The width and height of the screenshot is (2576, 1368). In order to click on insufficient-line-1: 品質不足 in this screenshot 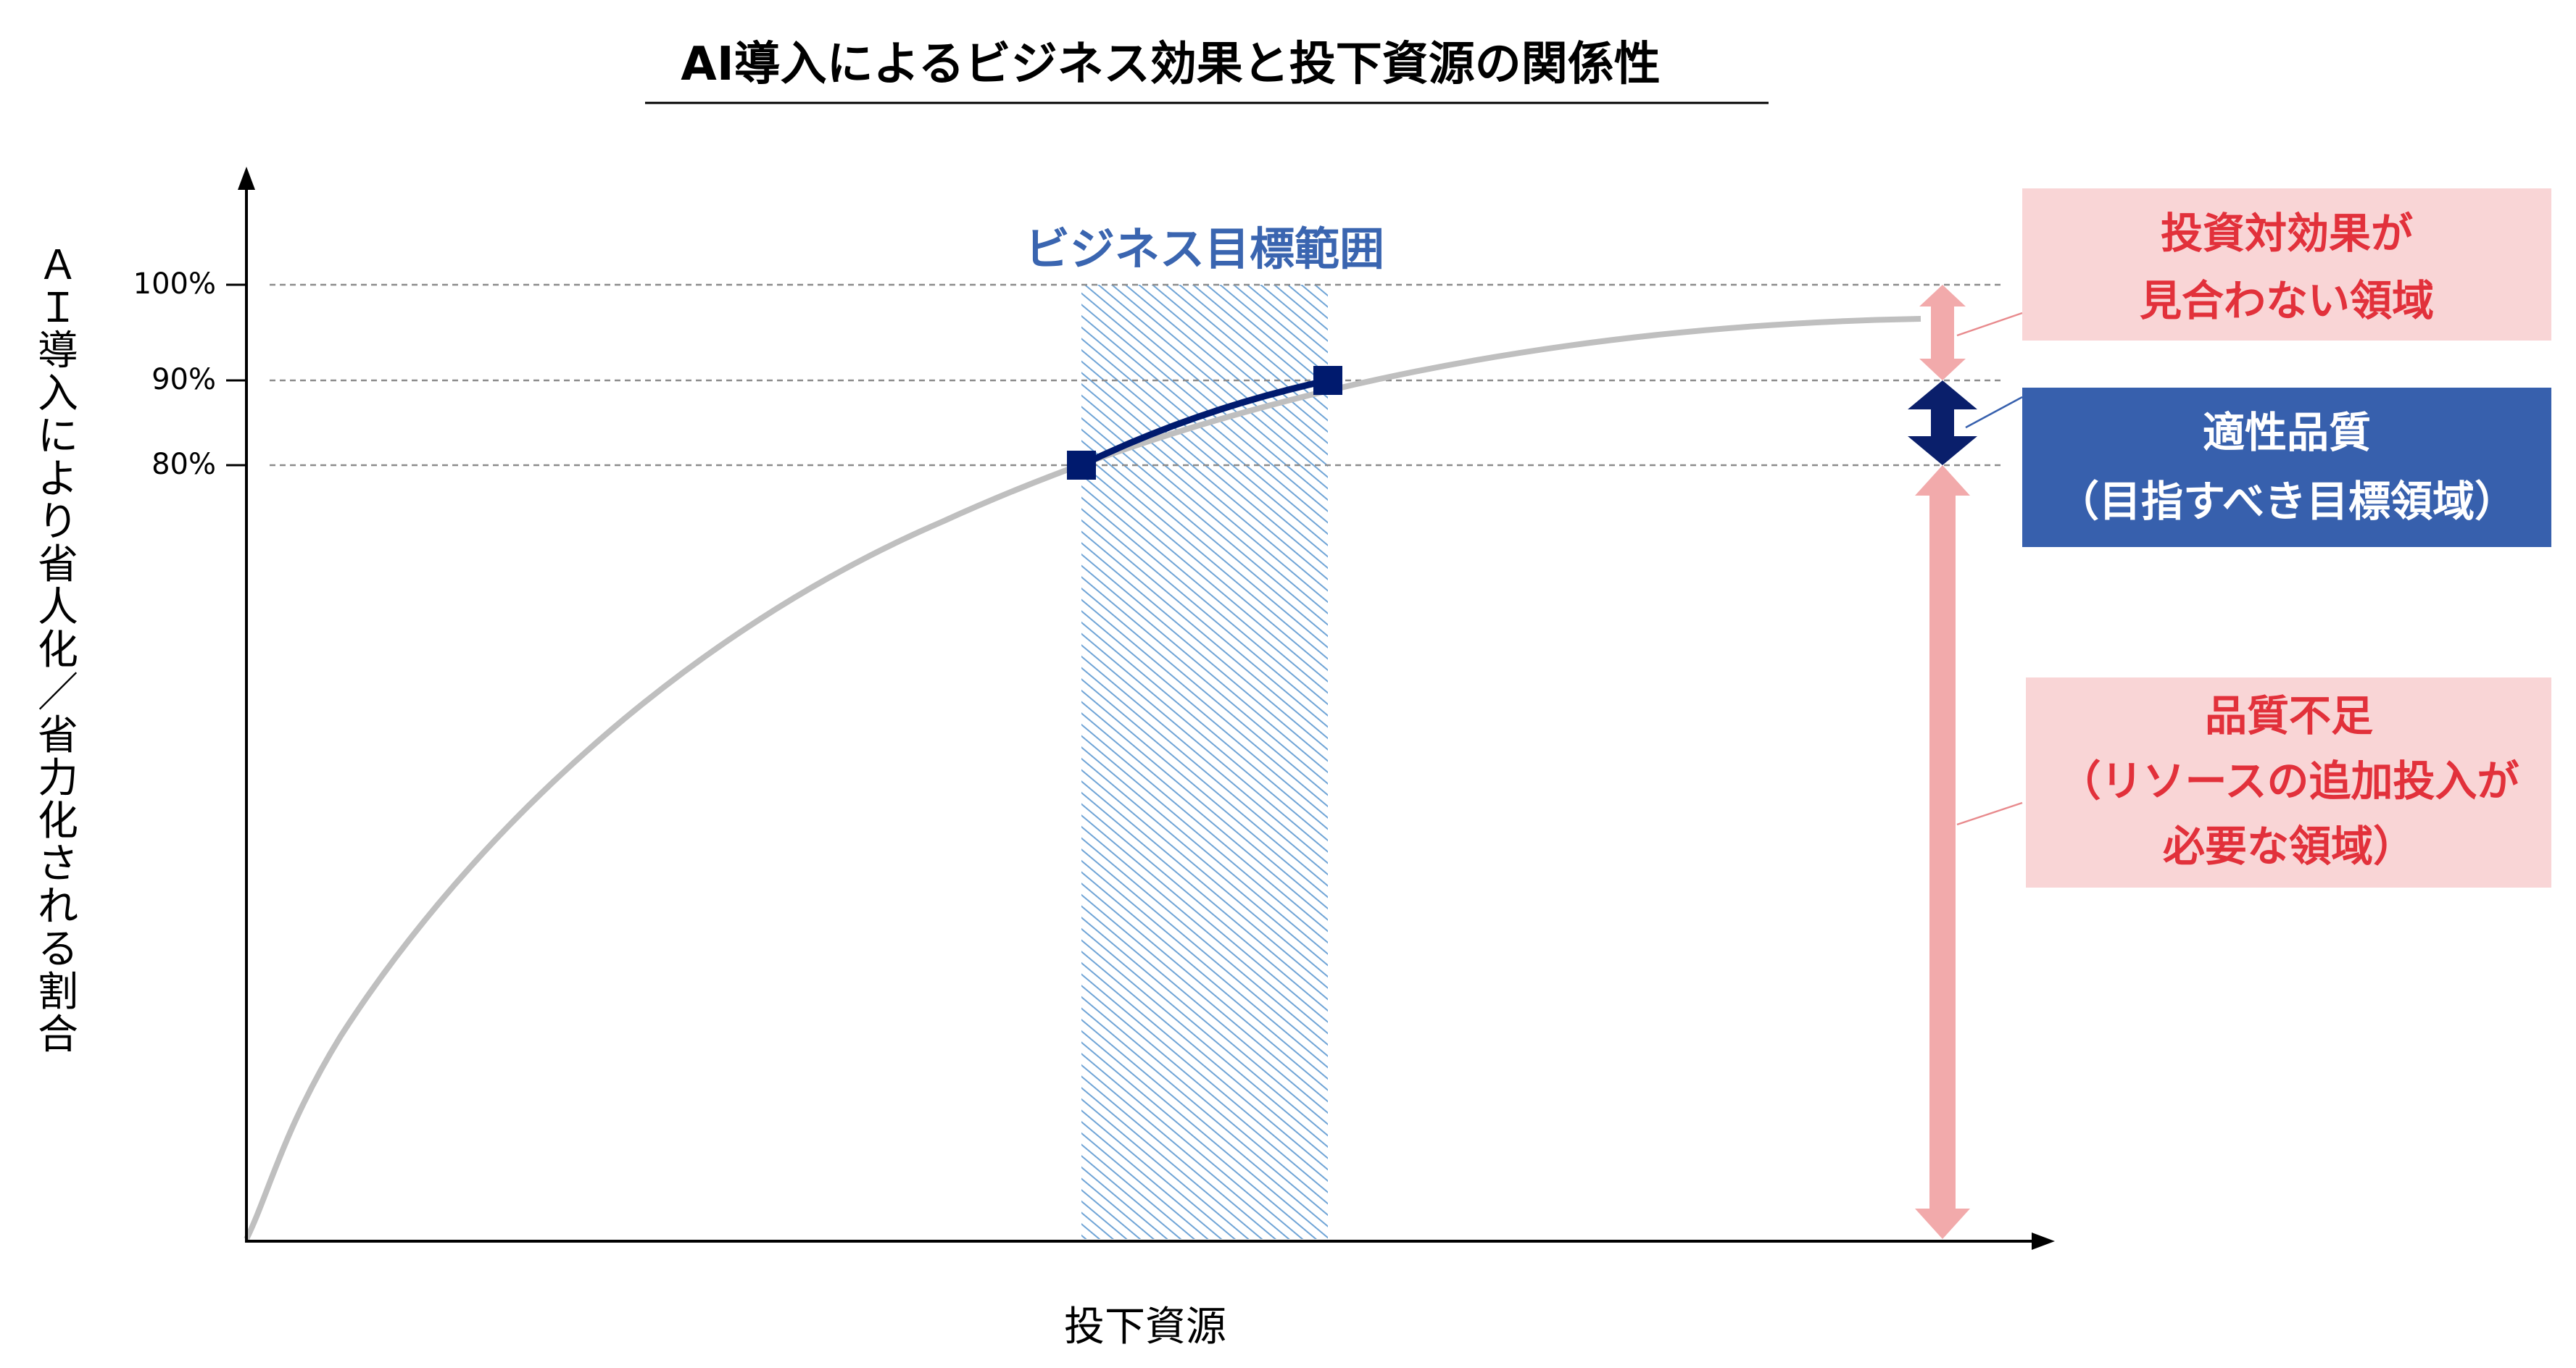, I will do `click(2289, 716)`.